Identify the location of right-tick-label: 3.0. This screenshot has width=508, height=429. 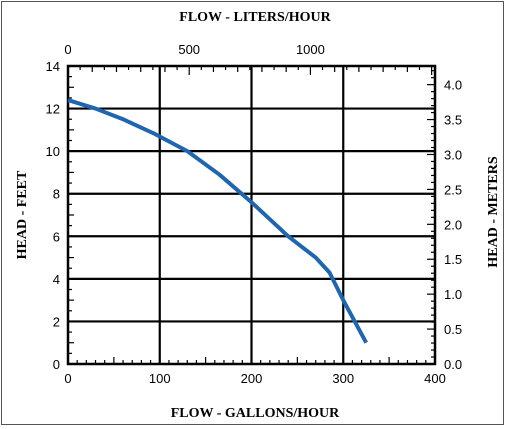
(453, 154).